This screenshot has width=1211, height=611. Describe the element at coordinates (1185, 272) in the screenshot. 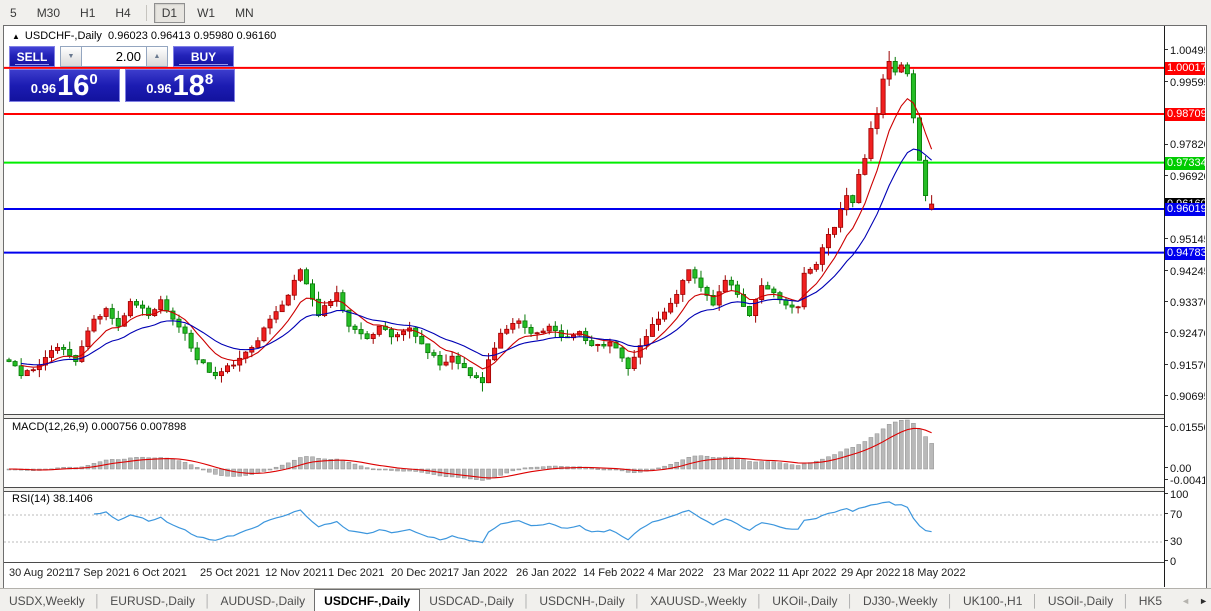

I see `price-axis-tick: 0.94245` at that location.